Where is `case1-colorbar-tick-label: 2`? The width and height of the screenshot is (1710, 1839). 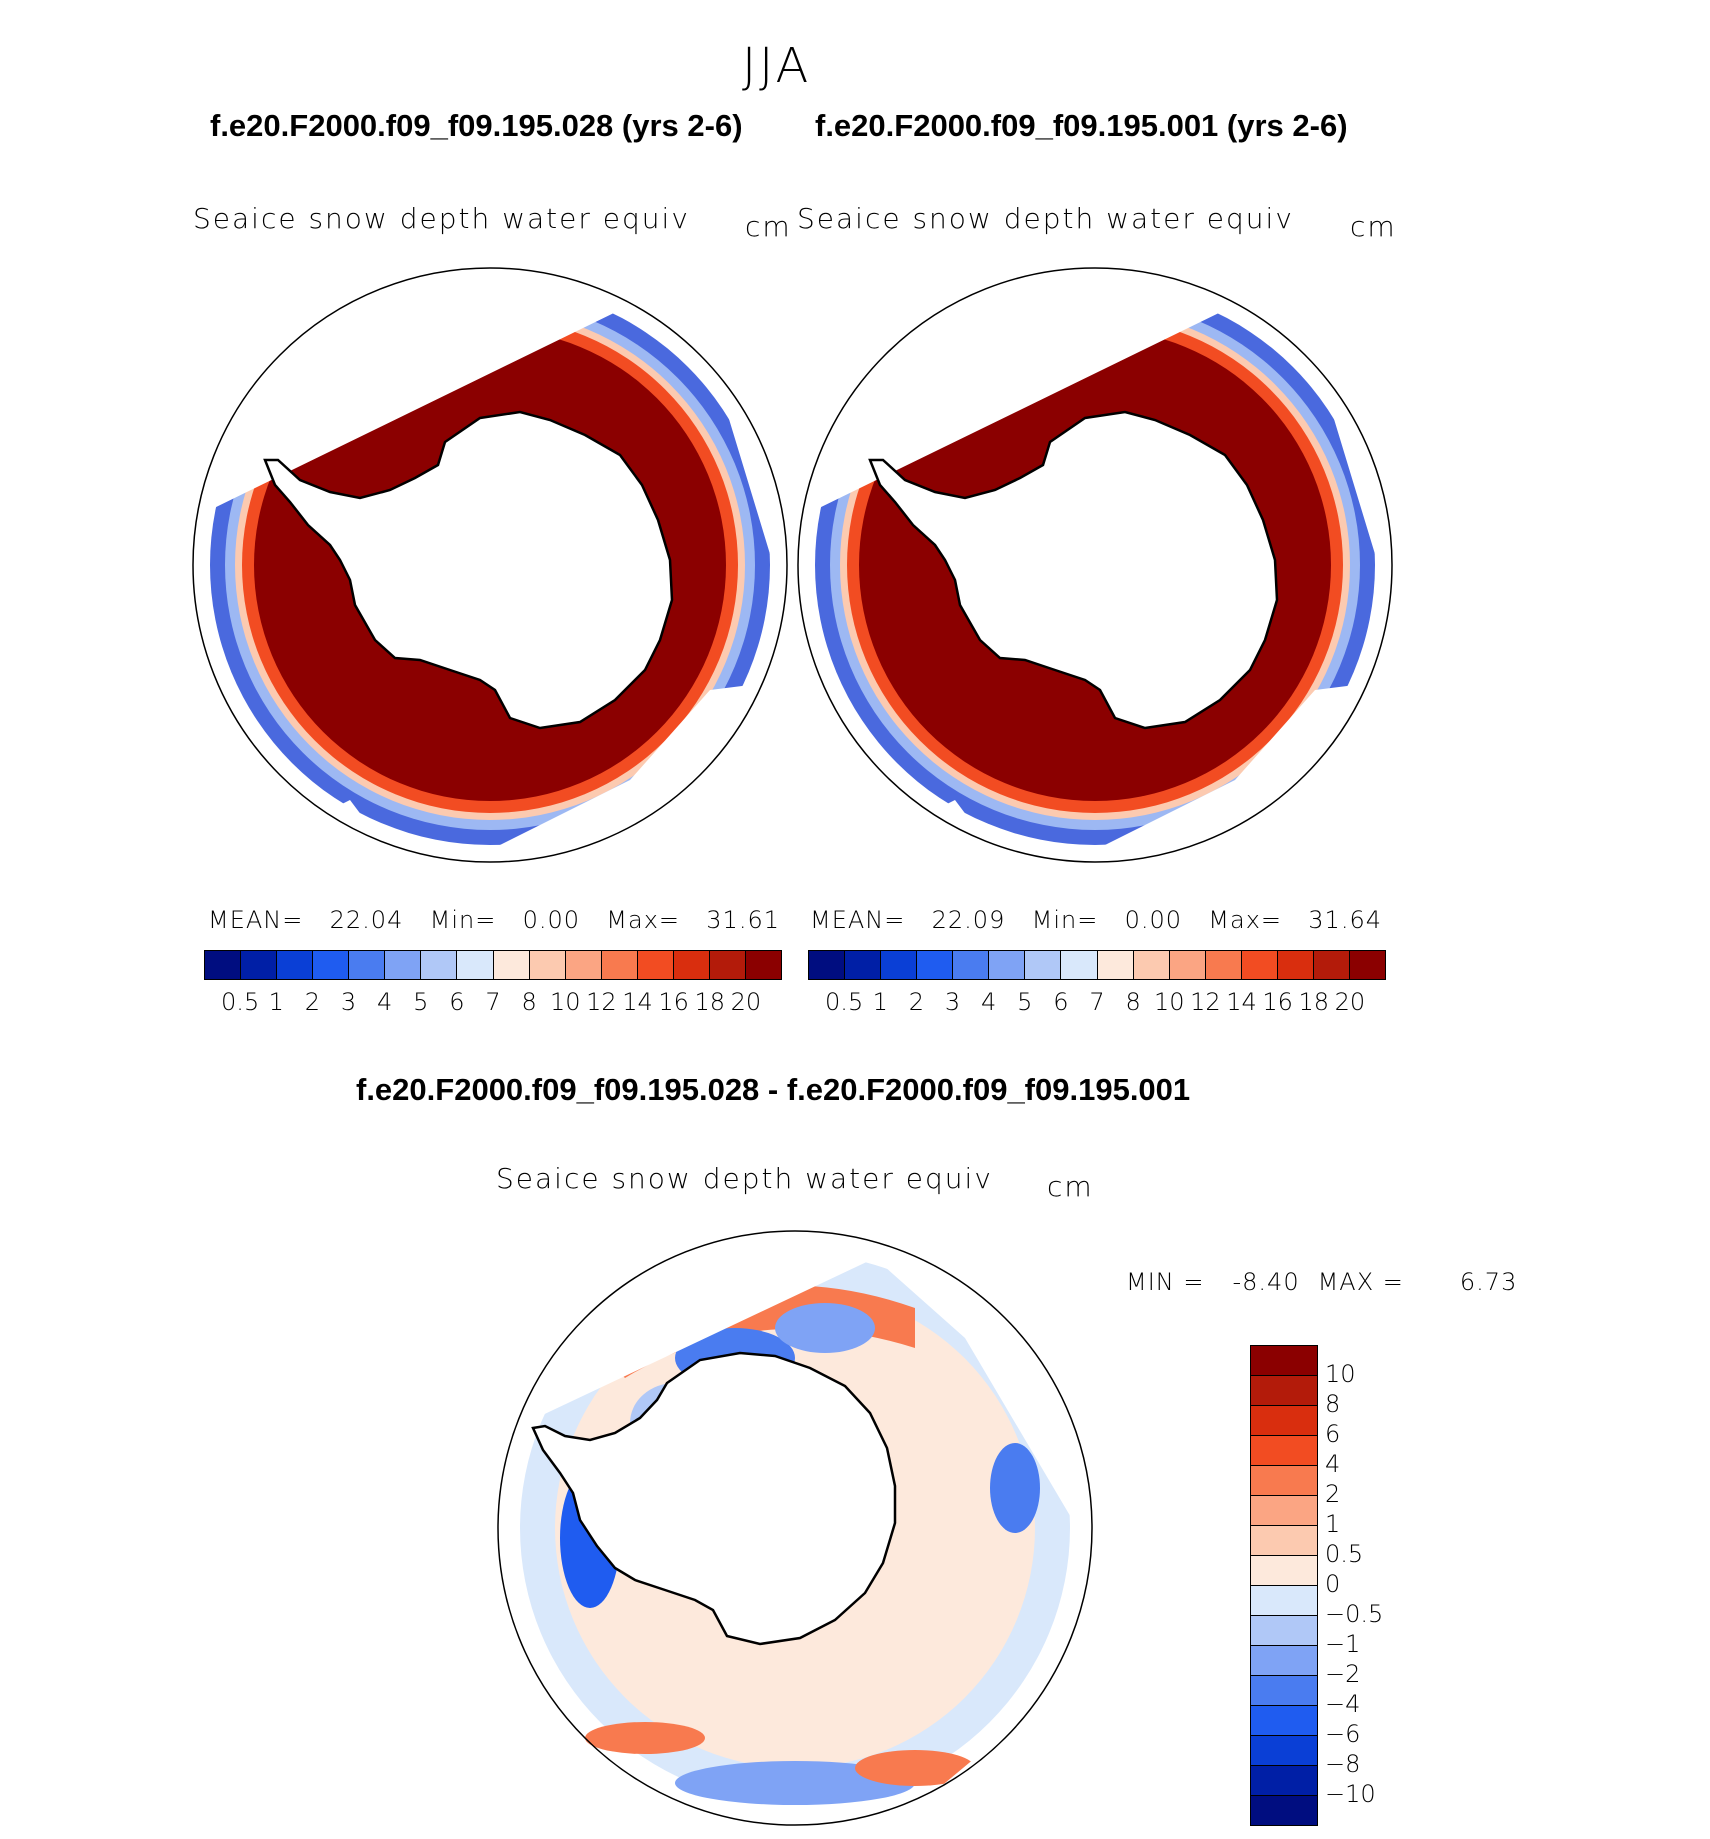 case1-colorbar-tick-label: 2 is located at coordinates (312, 1002).